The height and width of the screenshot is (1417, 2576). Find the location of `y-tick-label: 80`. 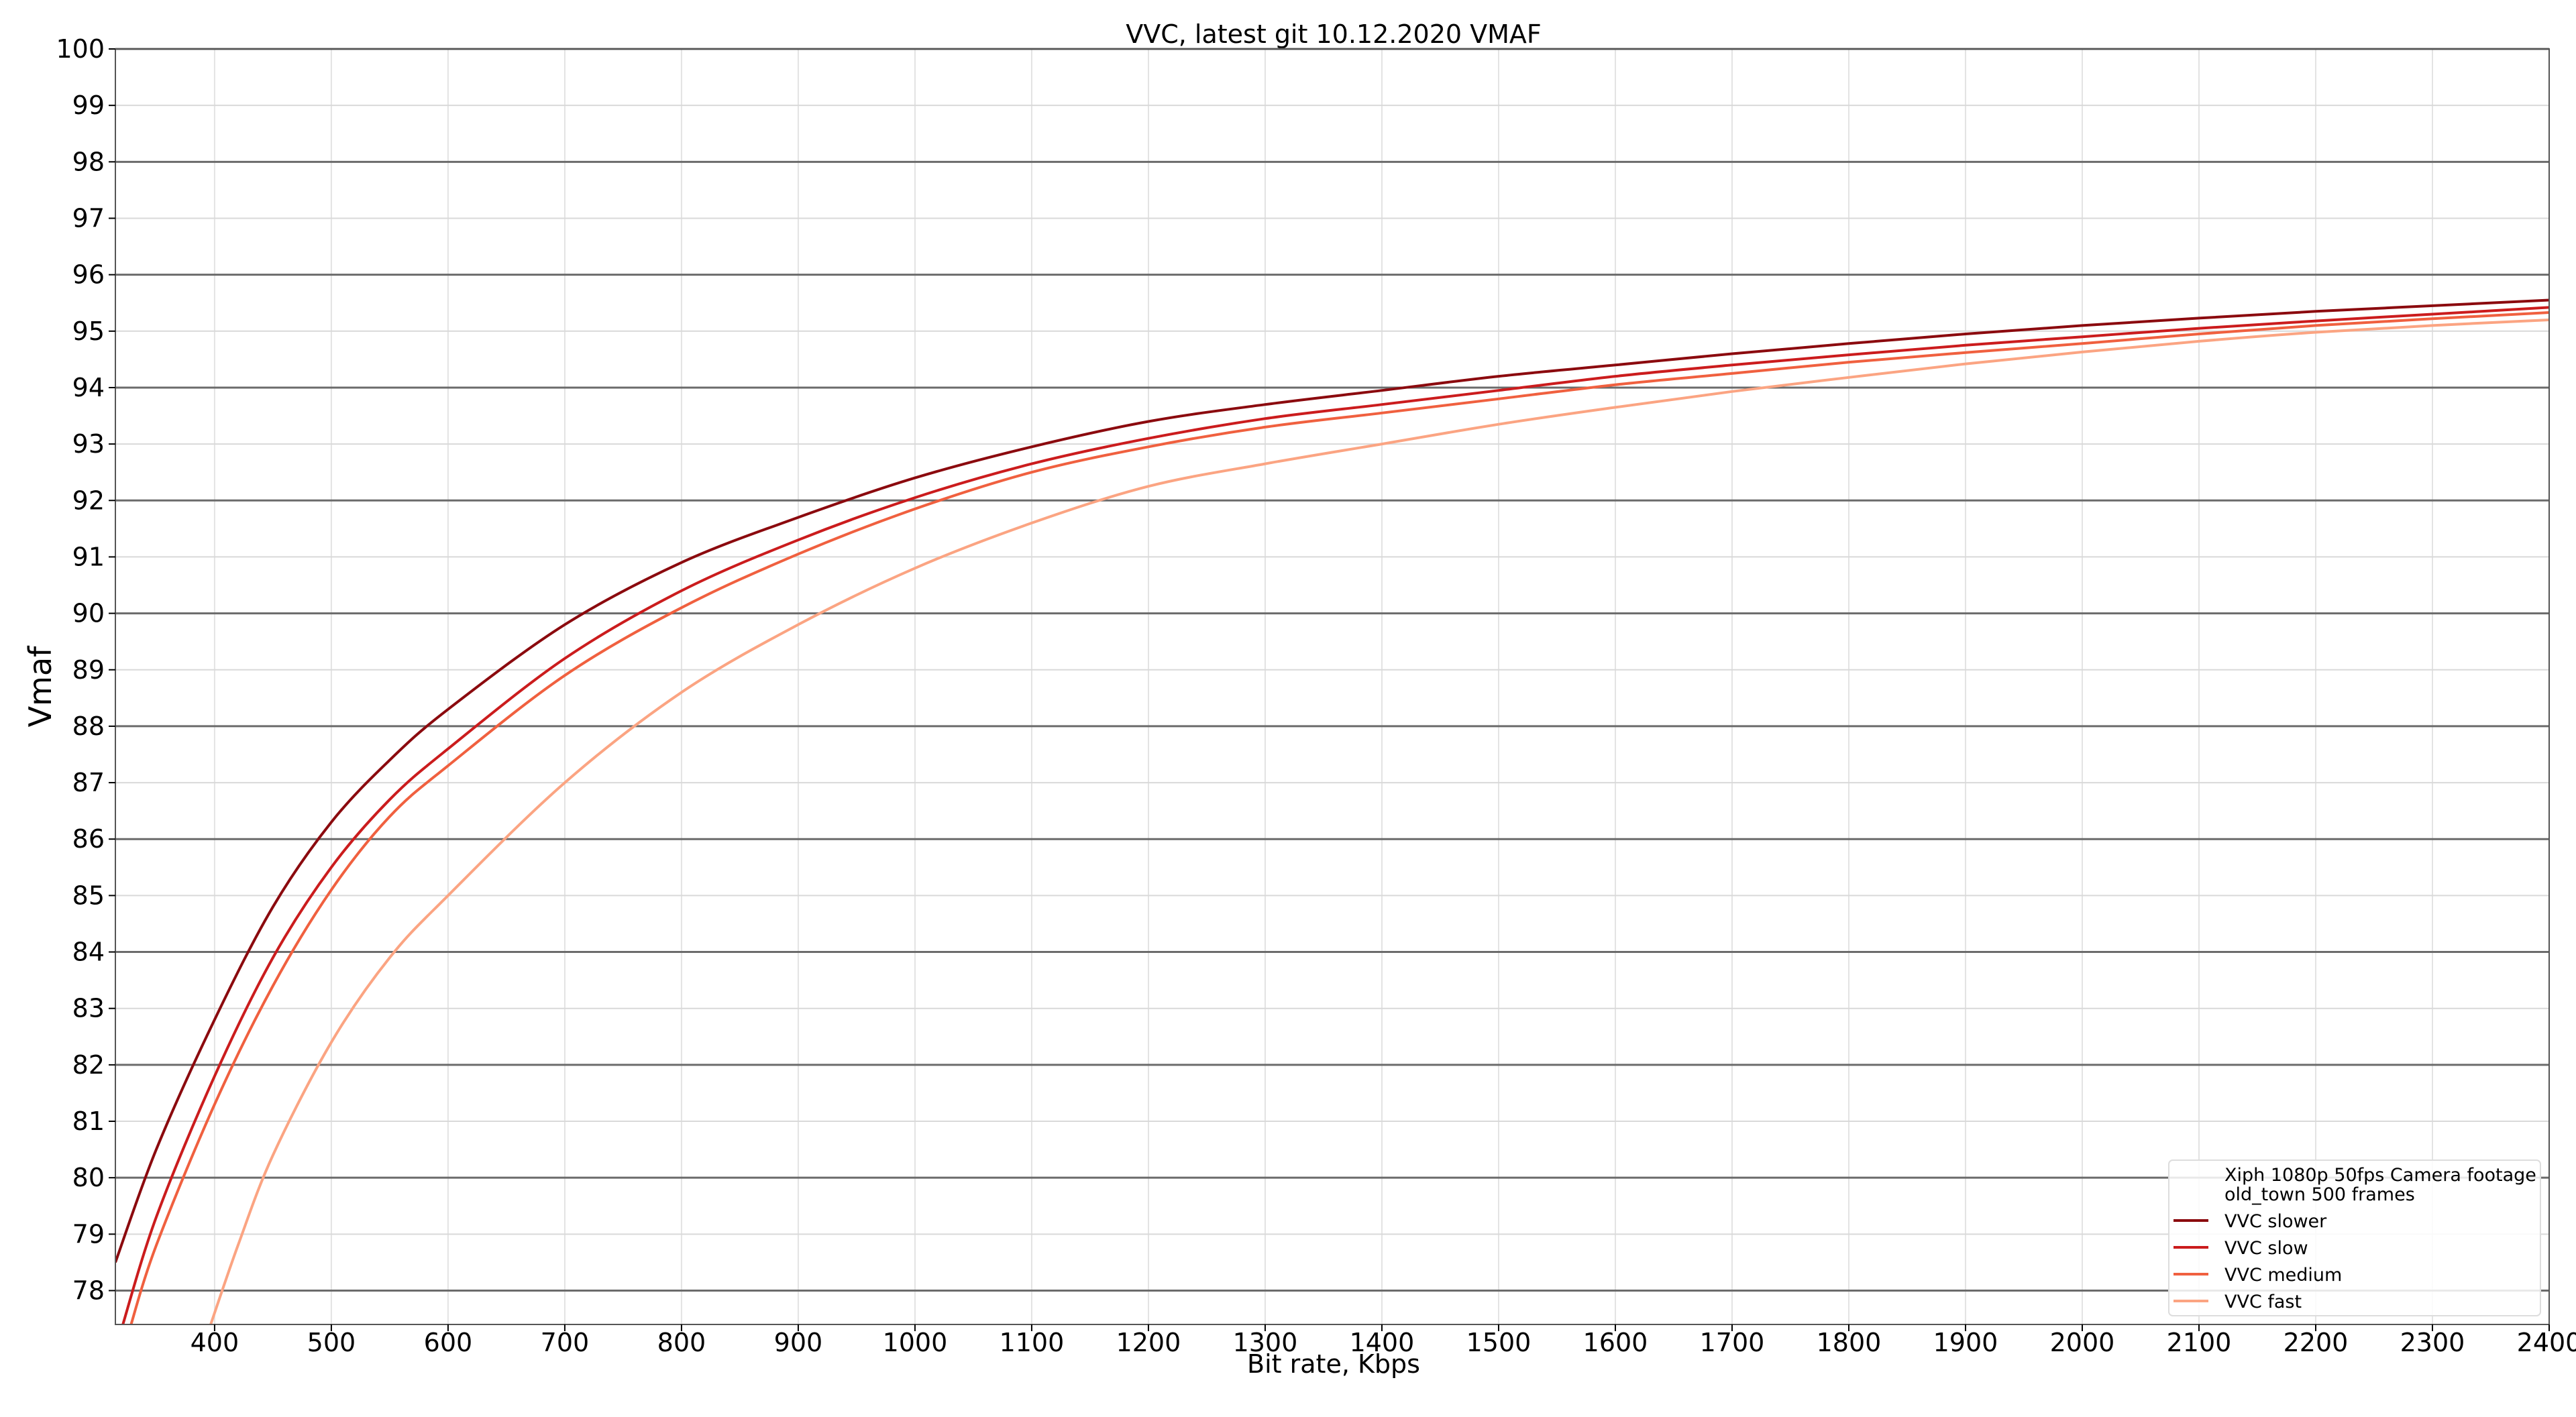

y-tick-label: 80 is located at coordinates (88, 1177).